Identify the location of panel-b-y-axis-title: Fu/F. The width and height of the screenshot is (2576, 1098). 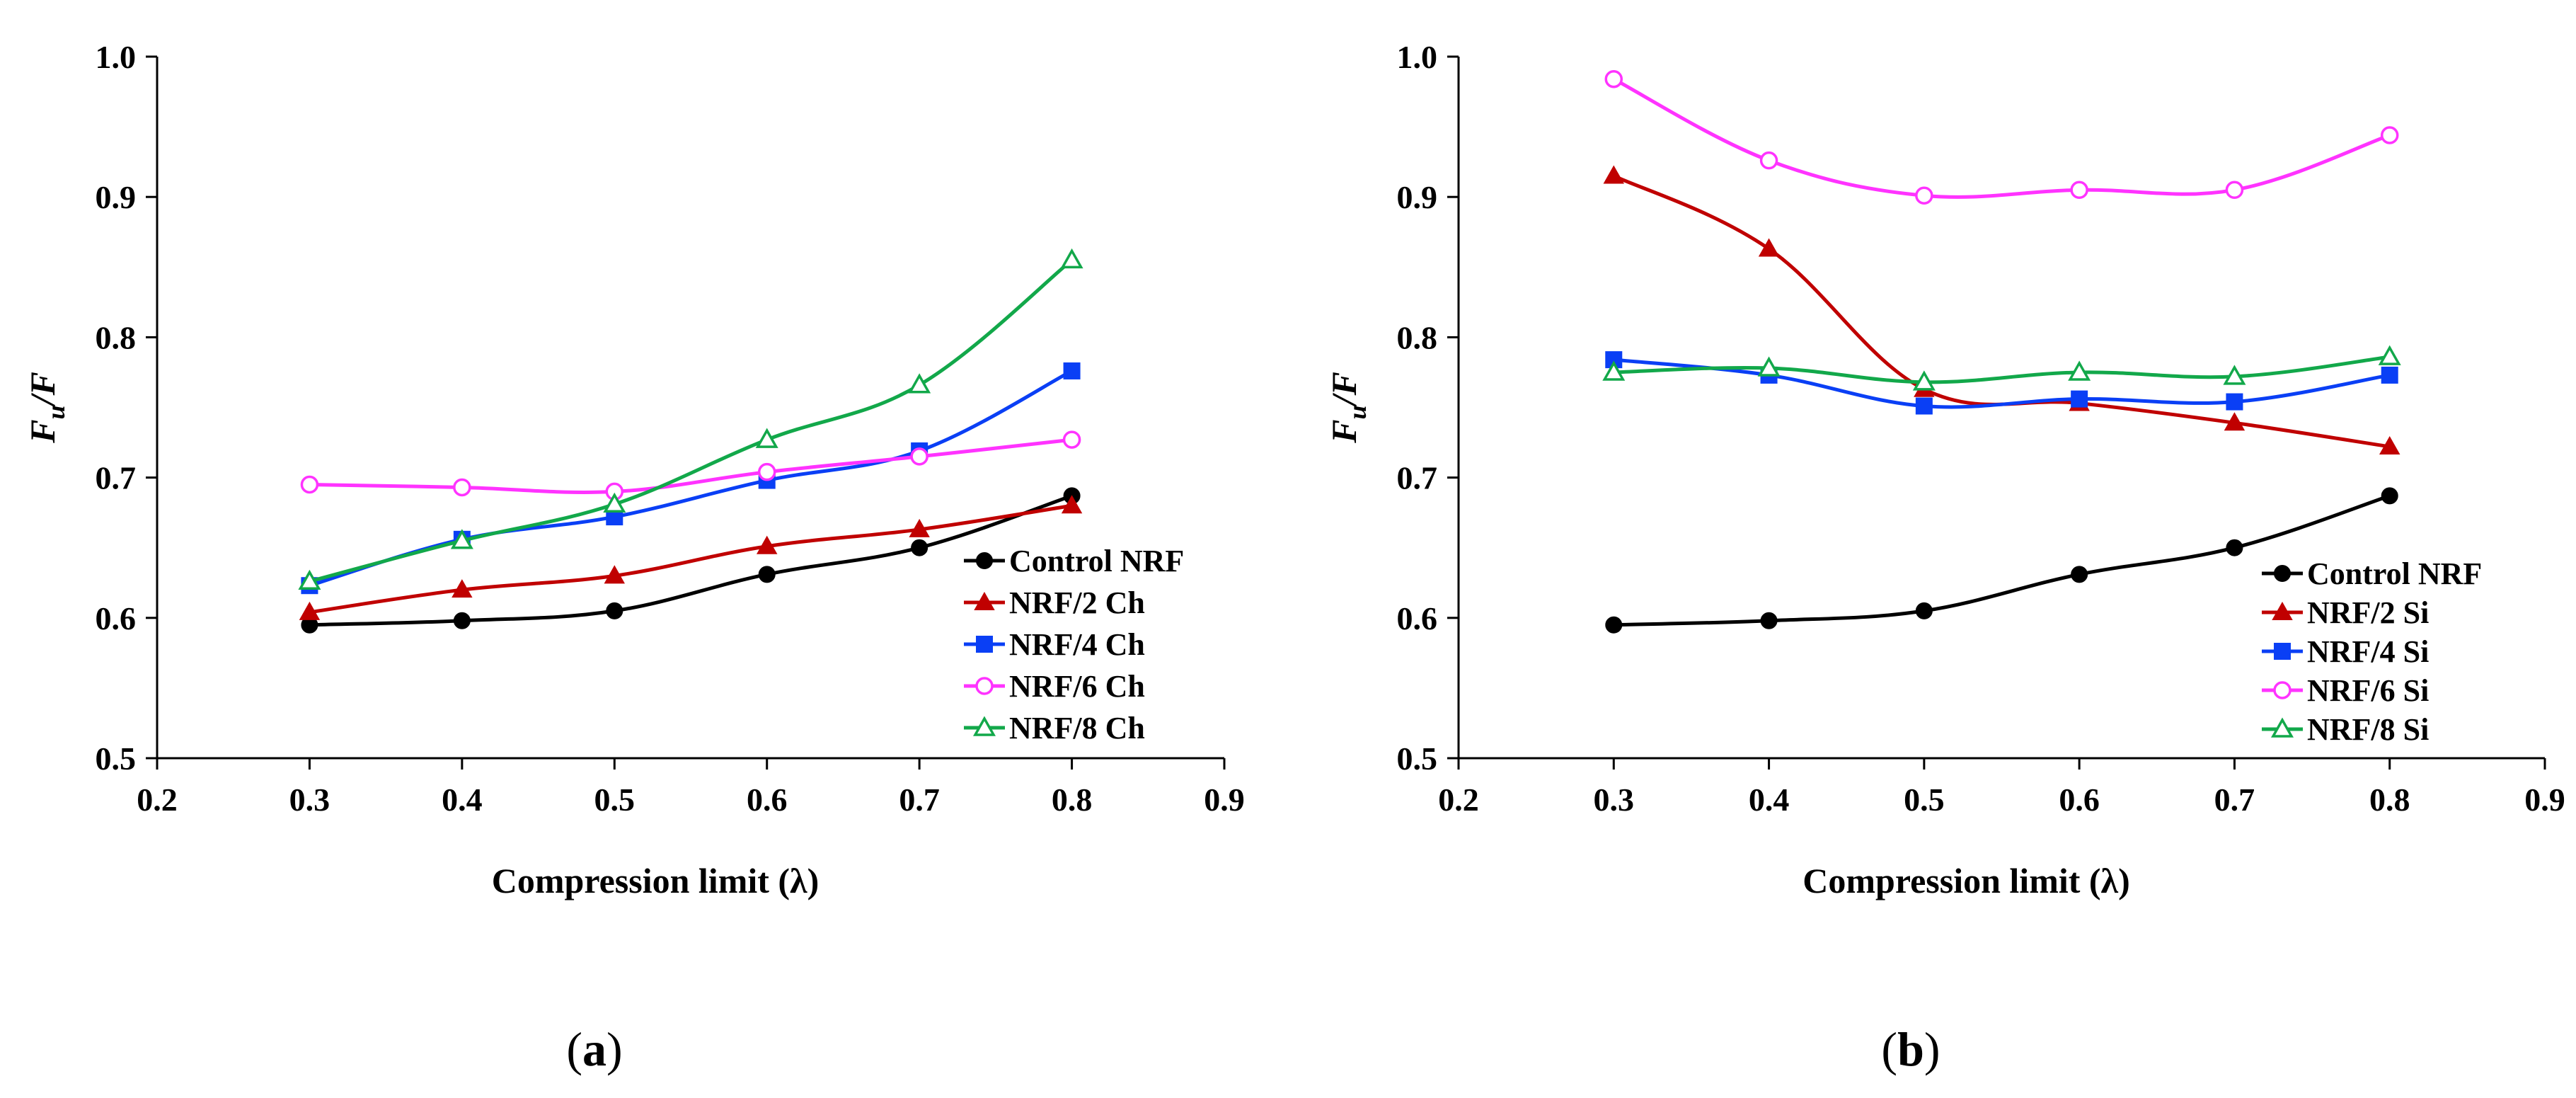
(1348, 408).